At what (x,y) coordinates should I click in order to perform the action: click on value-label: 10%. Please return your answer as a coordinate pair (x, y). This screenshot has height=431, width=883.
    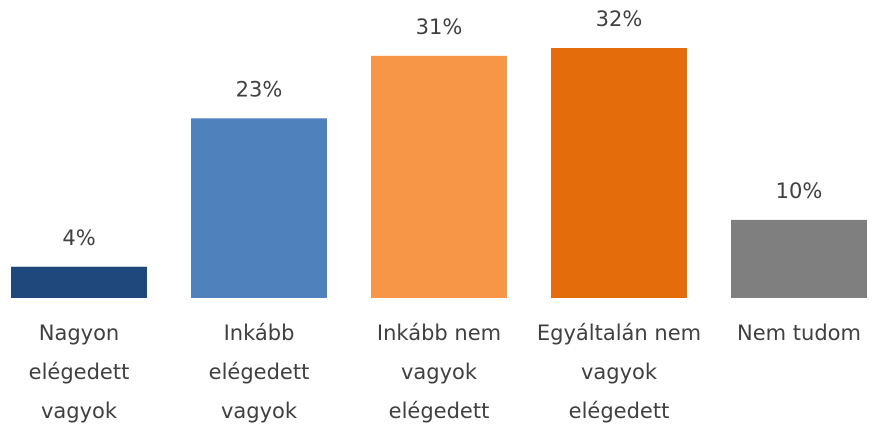
    Looking at the image, I should click on (799, 191).